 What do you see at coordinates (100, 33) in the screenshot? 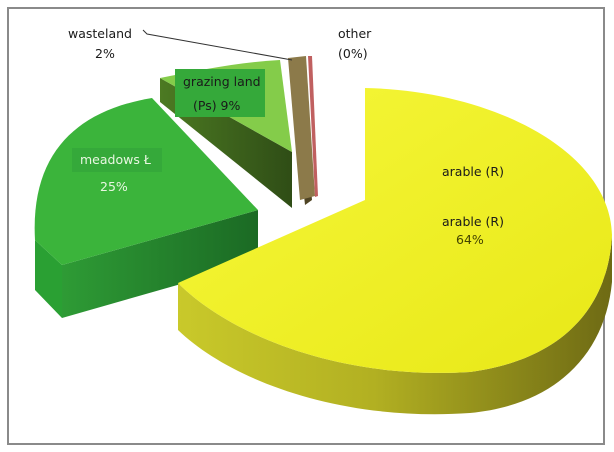
I see `label-wasteland-name: wasteland` at bounding box center [100, 33].